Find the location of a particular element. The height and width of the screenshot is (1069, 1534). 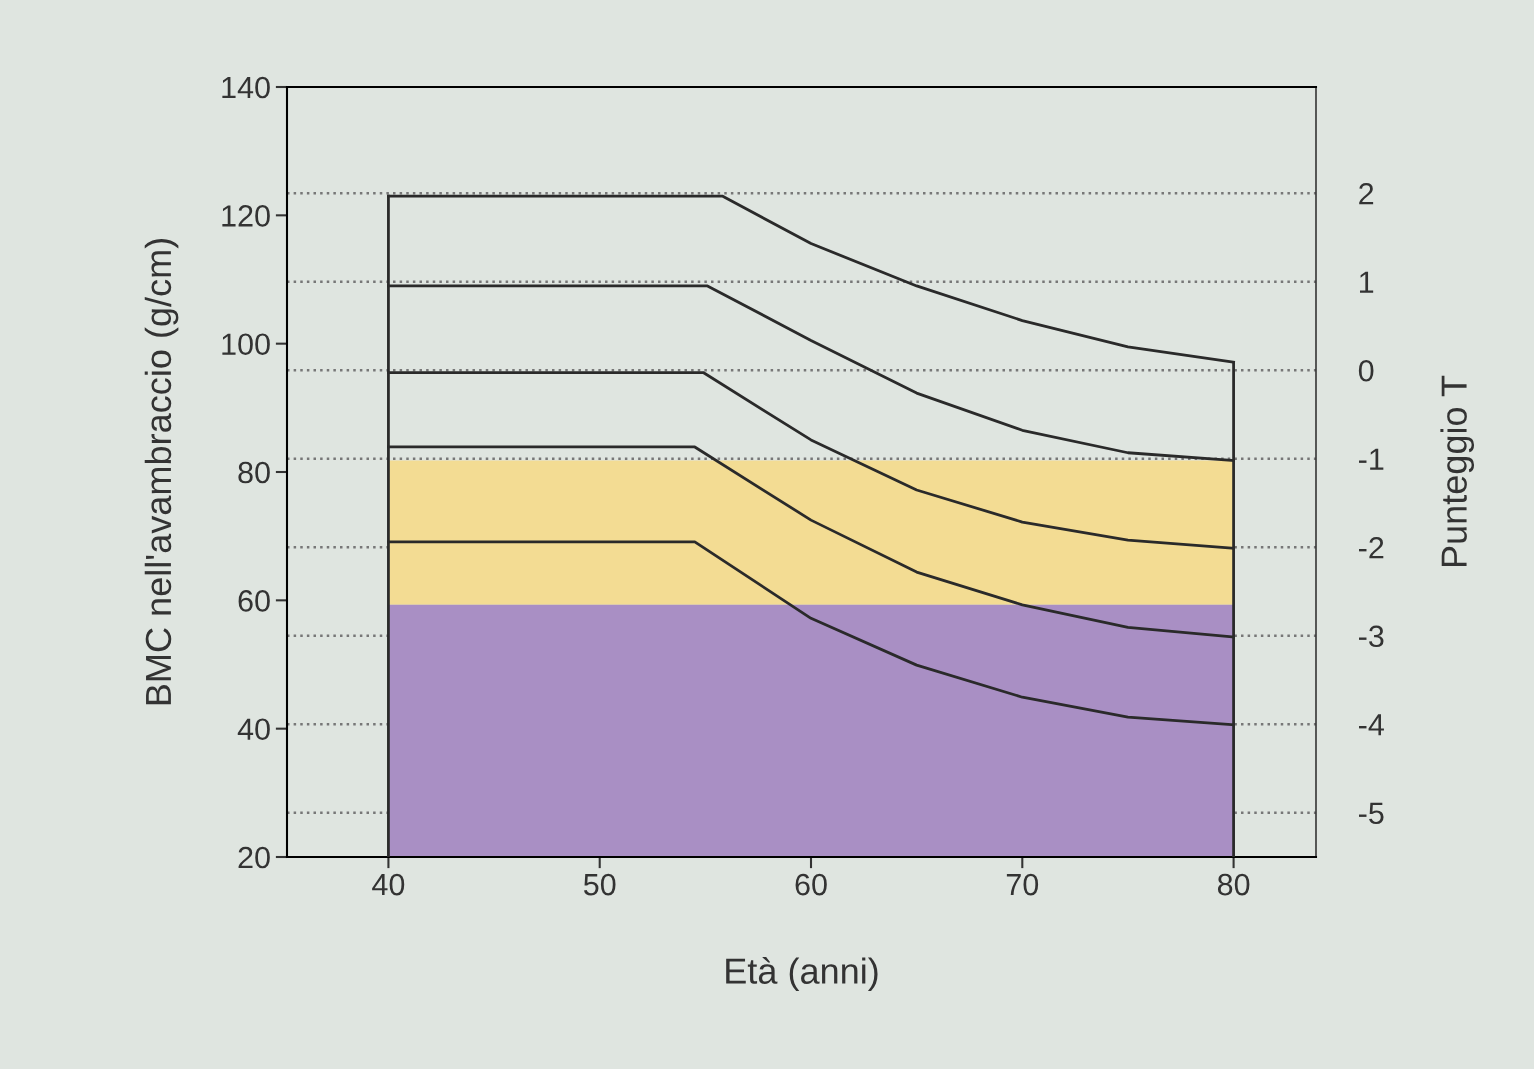

y-tick-label: 80 is located at coordinates (254, 472).